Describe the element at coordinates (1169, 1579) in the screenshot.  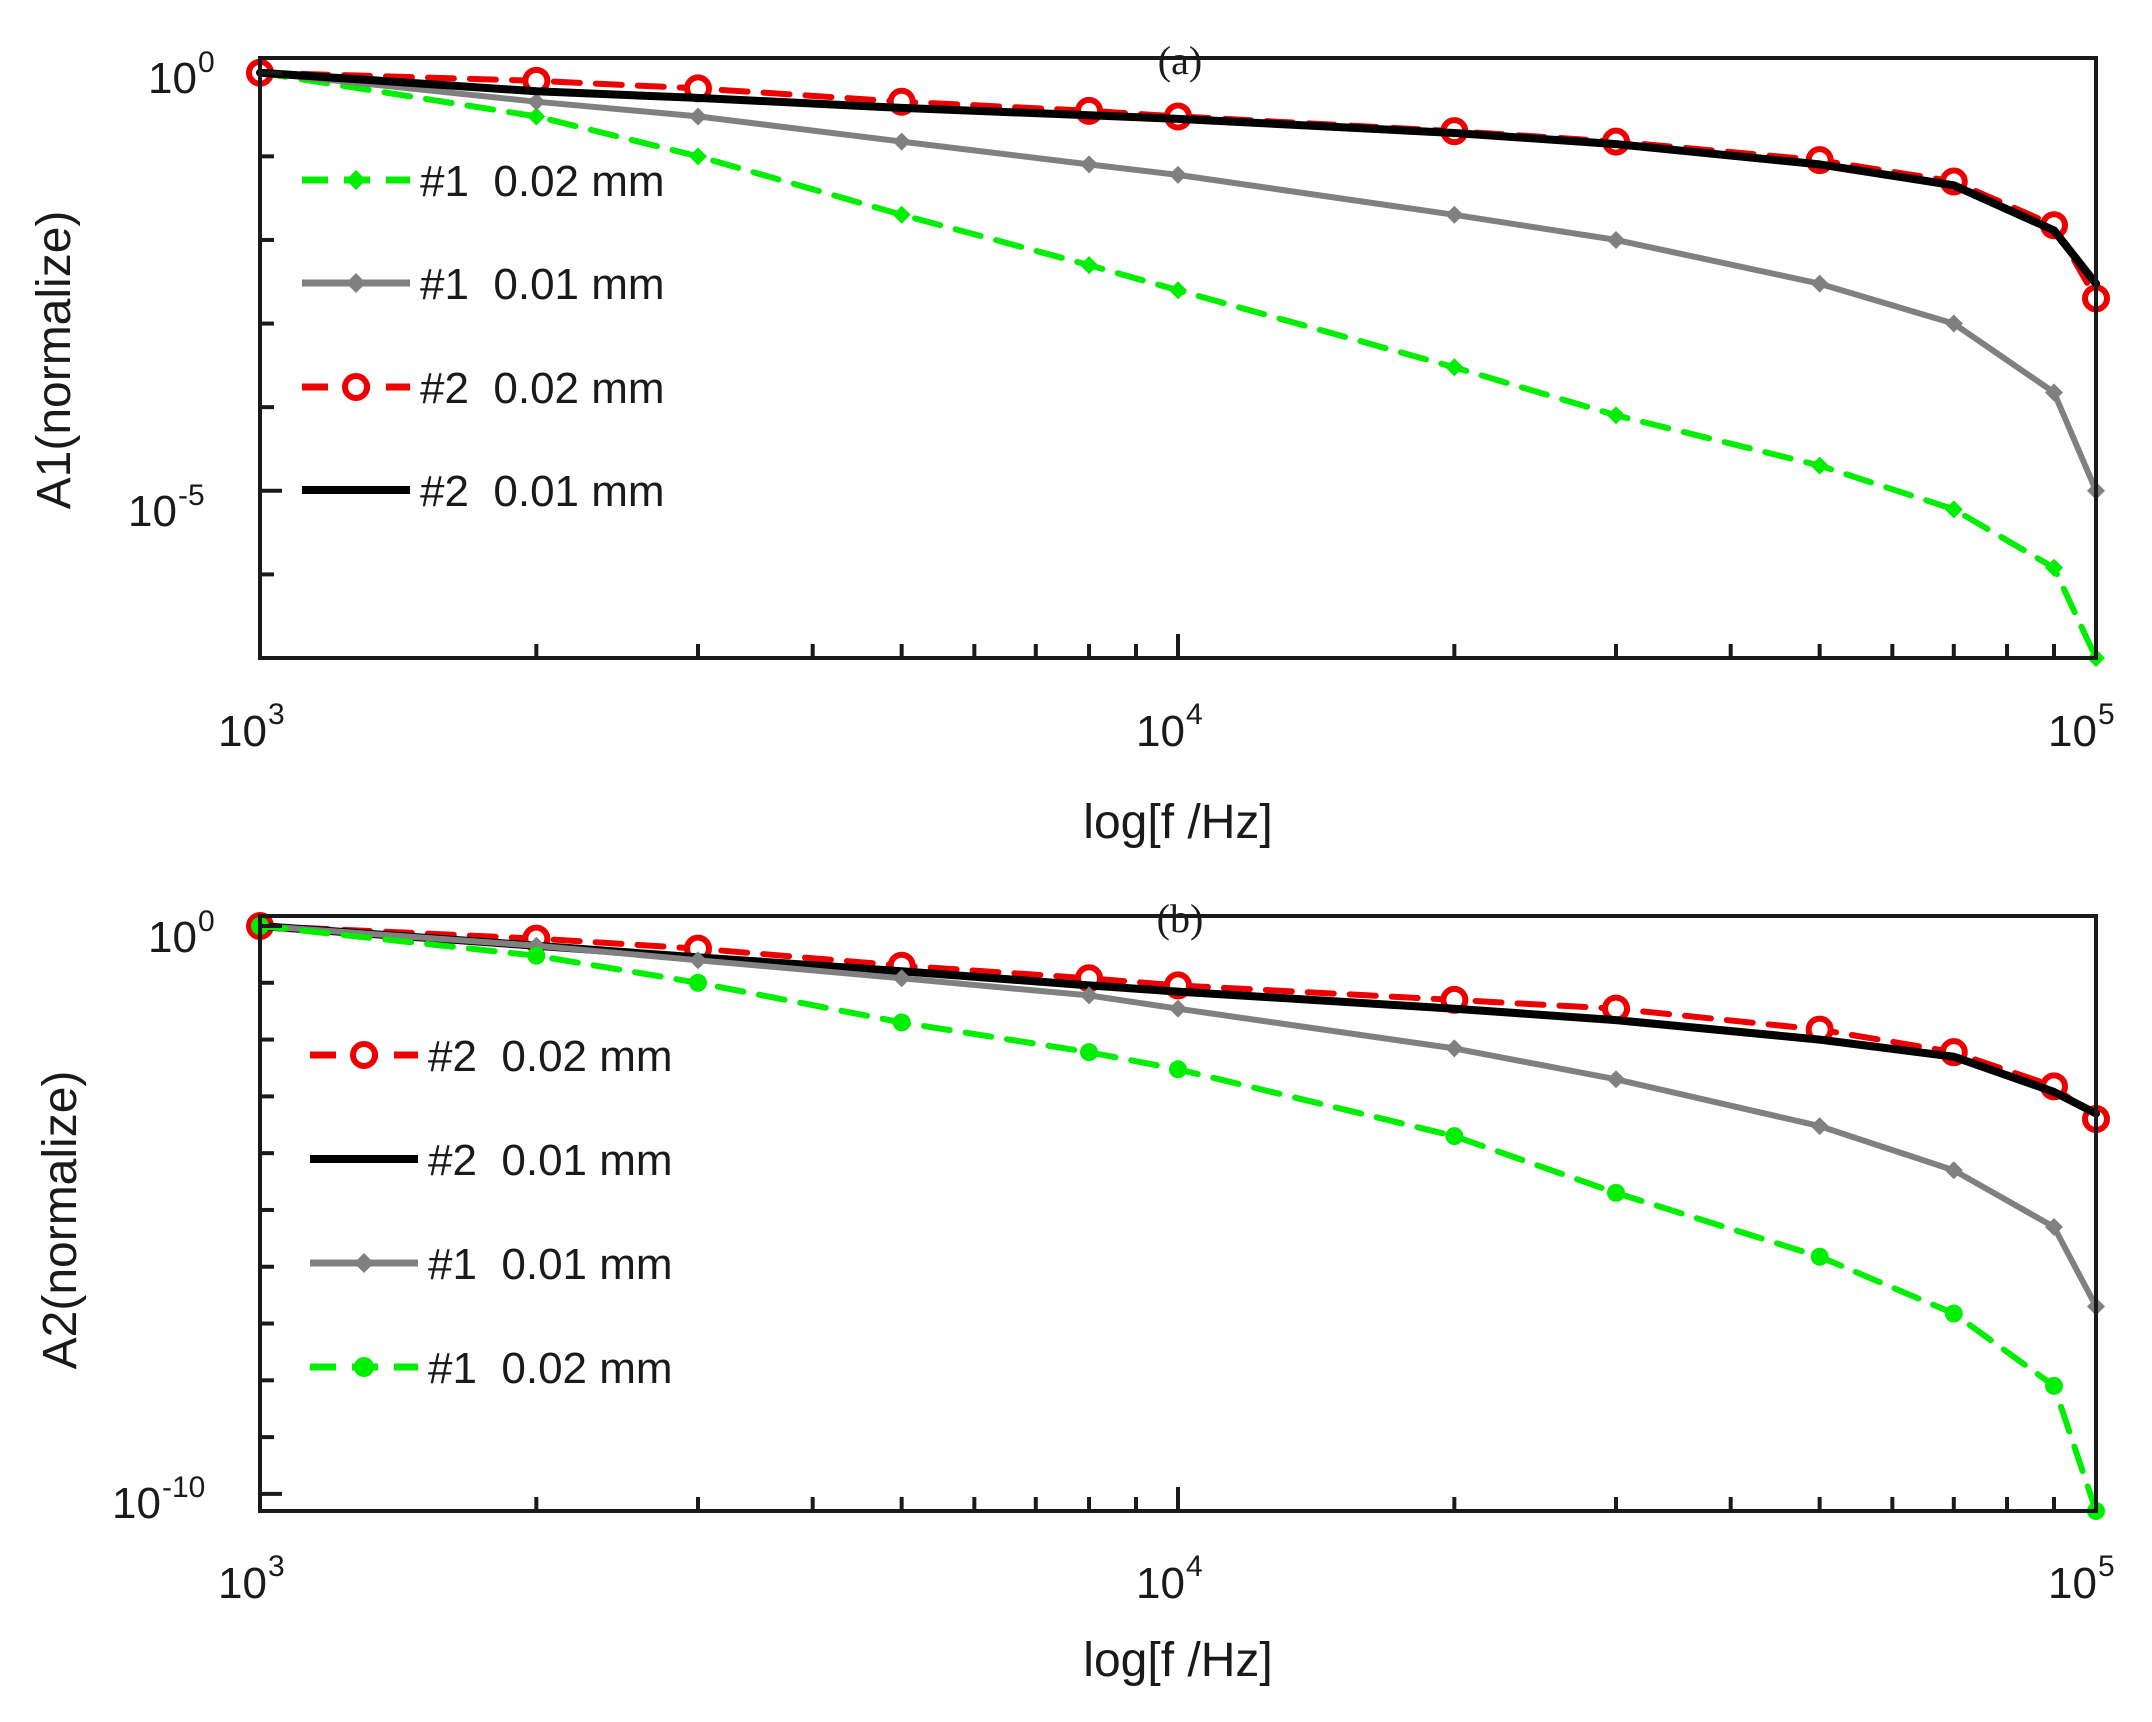
I see `panel-b-xtick-2: 10 4` at that location.